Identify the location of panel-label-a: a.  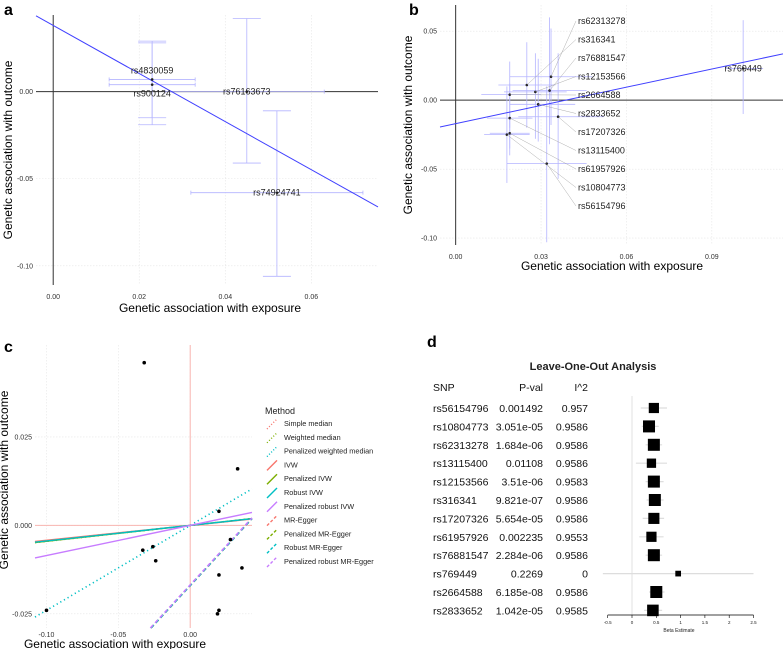
(8, 10).